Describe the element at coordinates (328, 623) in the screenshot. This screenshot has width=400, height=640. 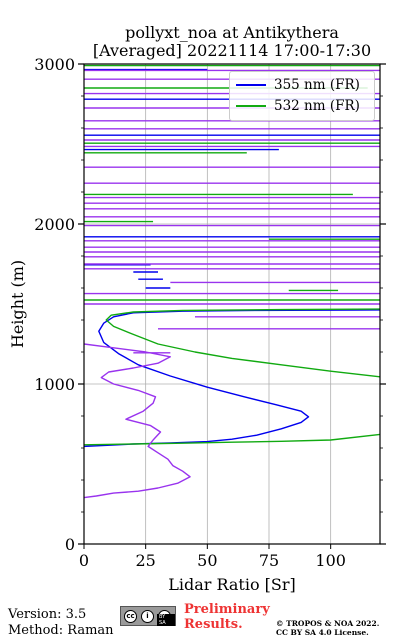
I see `copyright-line1: © TROPOS & NOA 2022.` at that location.